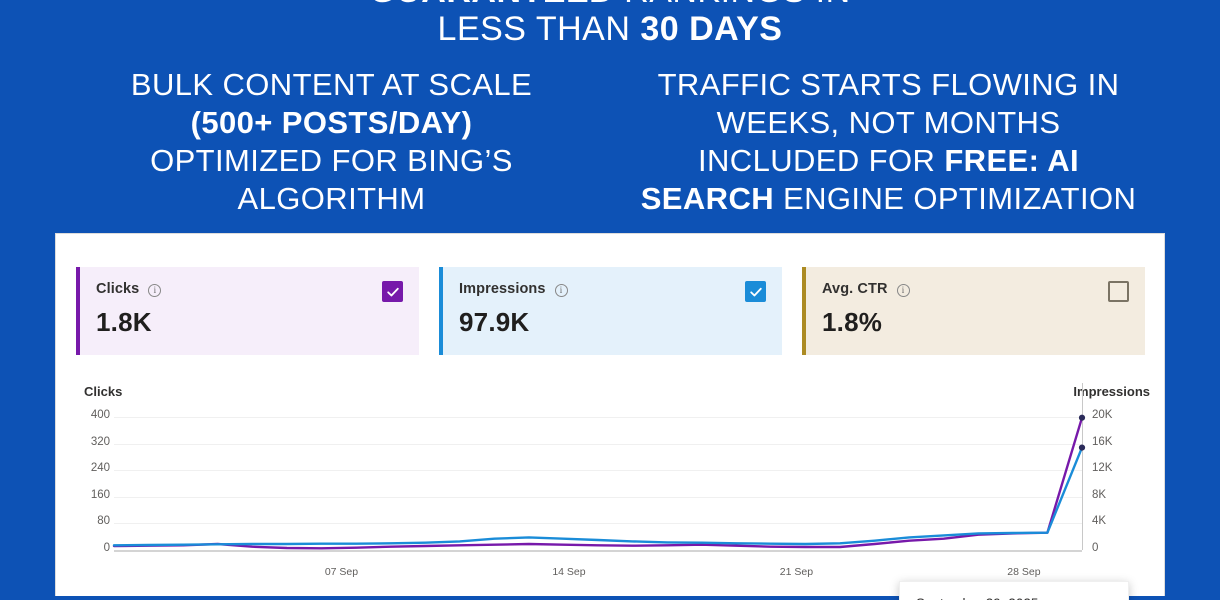 The height and width of the screenshot is (600, 1220). What do you see at coordinates (331, 84) in the screenshot?
I see `benefit-left-line-1: BULK CONTENT AT SCALE` at bounding box center [331, 84].